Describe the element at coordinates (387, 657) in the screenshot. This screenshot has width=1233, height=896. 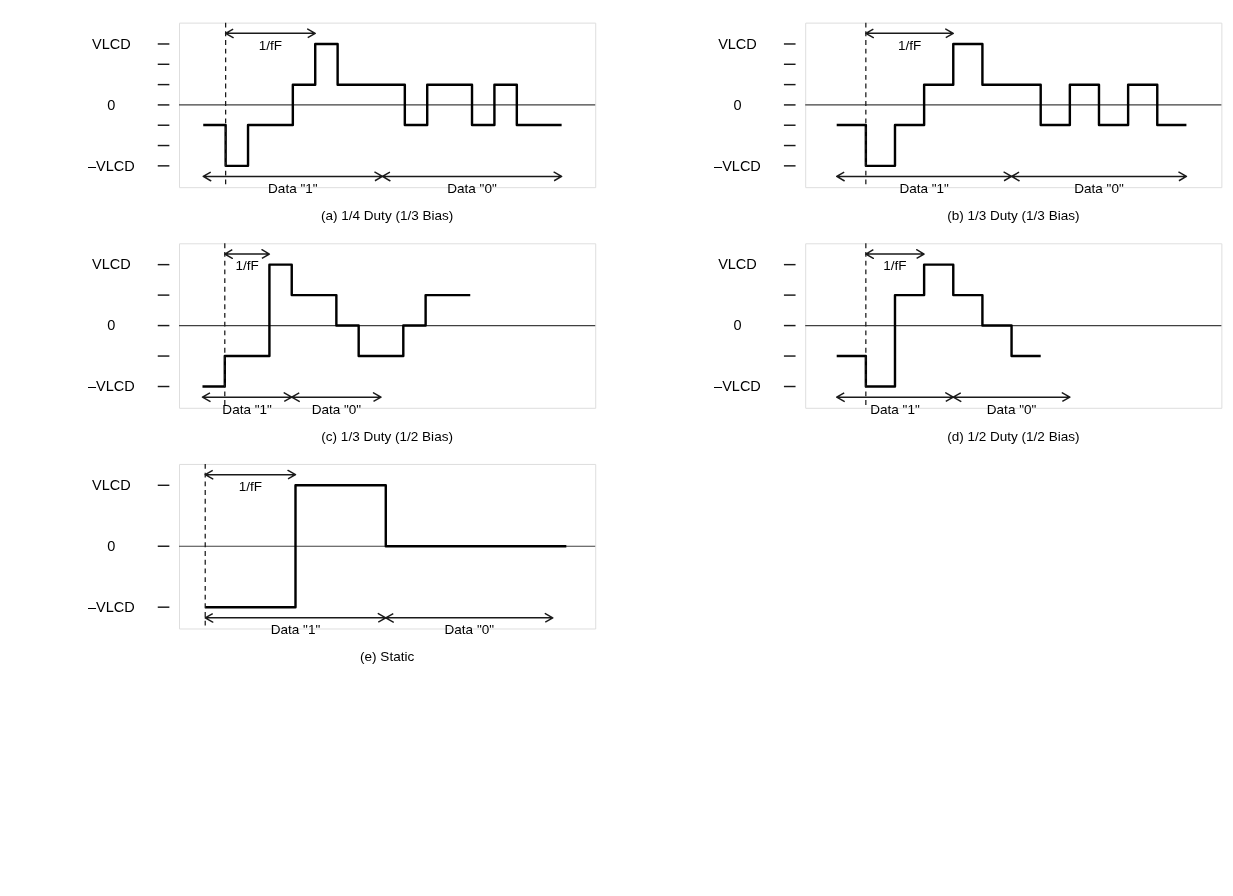
I see `text: (e) Static` at that location.